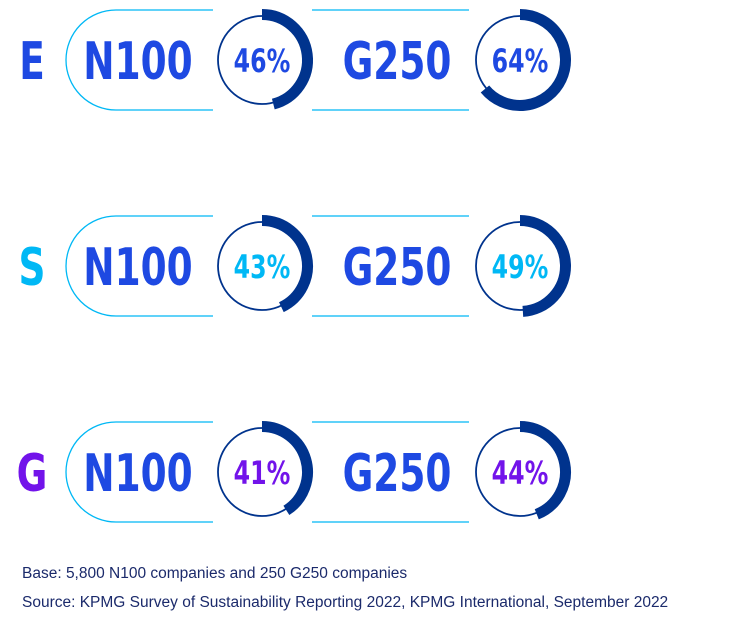  What do you see at coordinates (397, 473) in the screenshot?
I see `series-name-g-g250: G250` at bounding box center [397, 473].